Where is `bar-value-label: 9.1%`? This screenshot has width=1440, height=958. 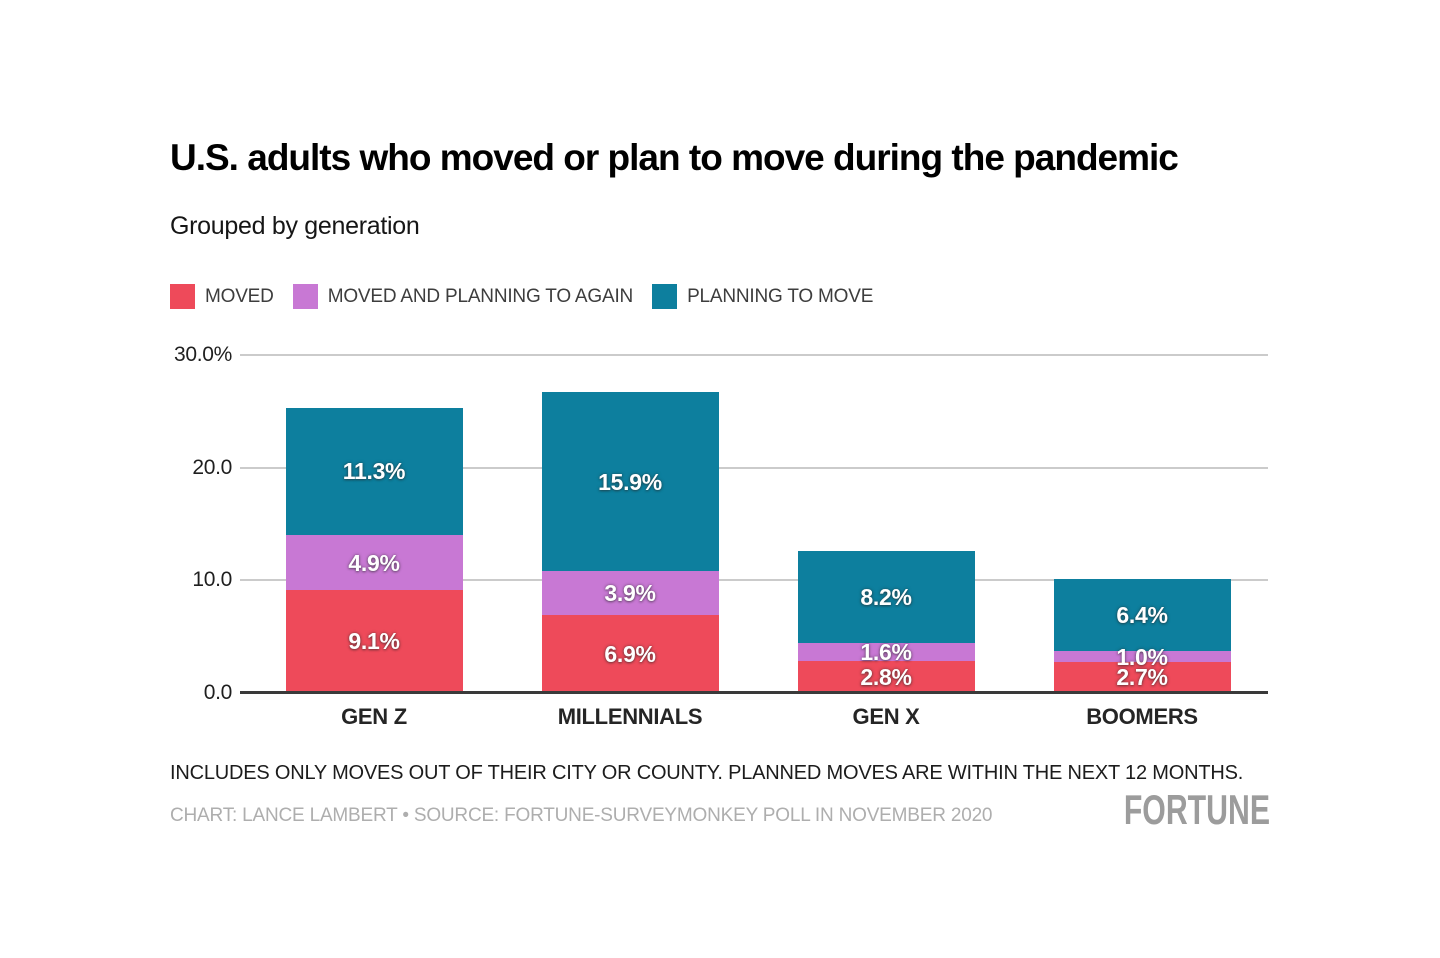 bar-value-label: 9.1% is located at coordinates (374, 641).